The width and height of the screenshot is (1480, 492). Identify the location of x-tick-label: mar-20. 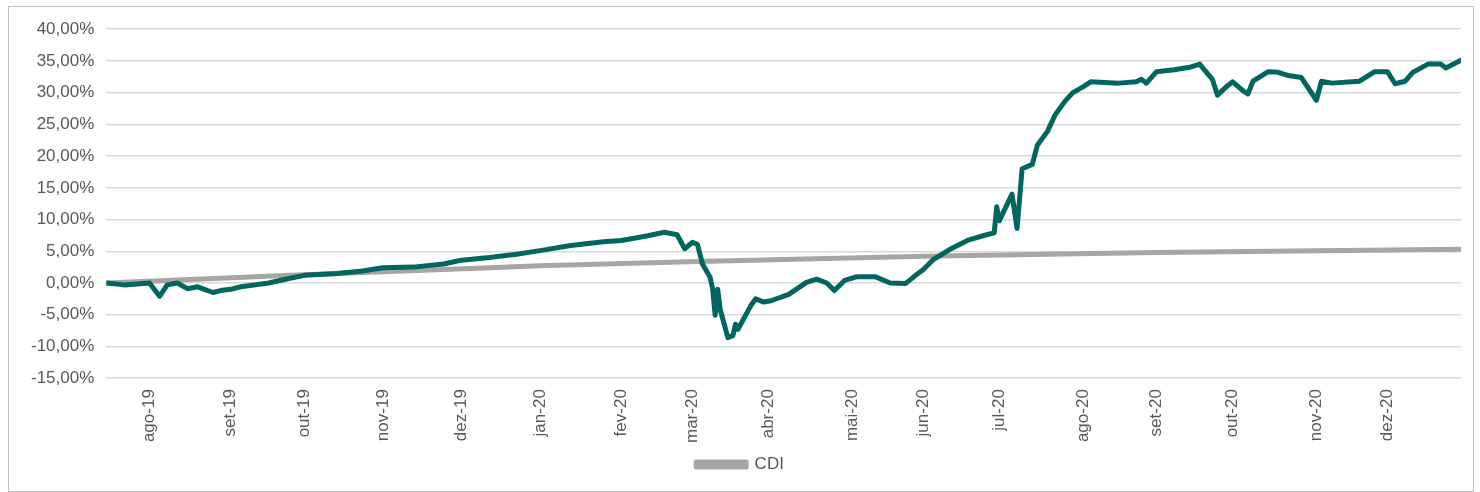
(692, 416).